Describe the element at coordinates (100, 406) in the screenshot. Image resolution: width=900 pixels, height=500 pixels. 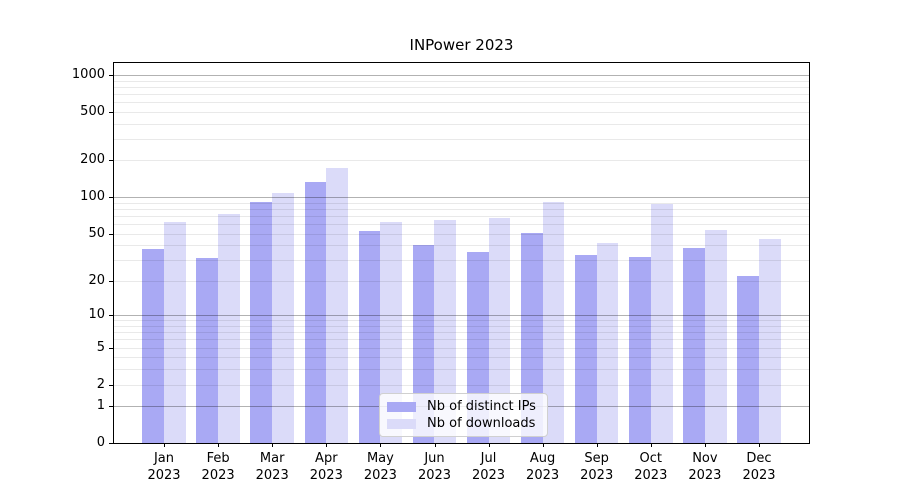
I see `y-tick-label: 1` at that location.